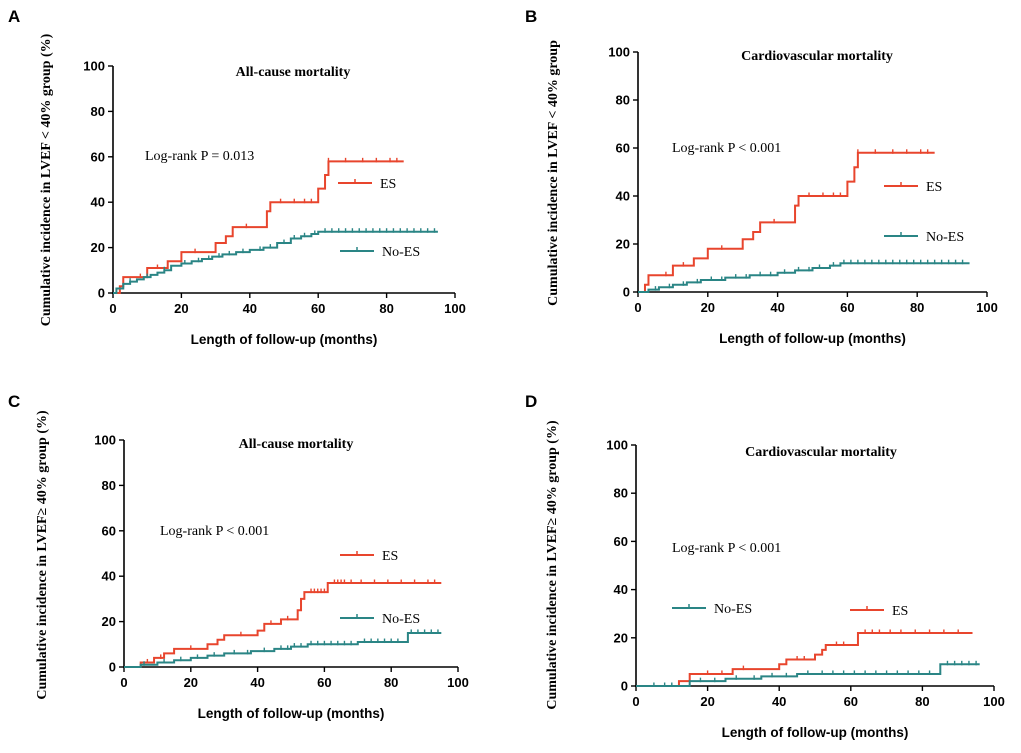  Describe the element at coordinates (553, 173) in the screenshot. I see `y-axis-label: Cumulative incidence in LVEF < 40% group` at that location.